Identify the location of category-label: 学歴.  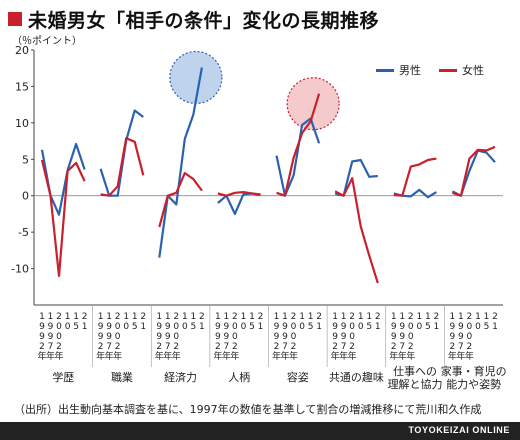
(63, 377).